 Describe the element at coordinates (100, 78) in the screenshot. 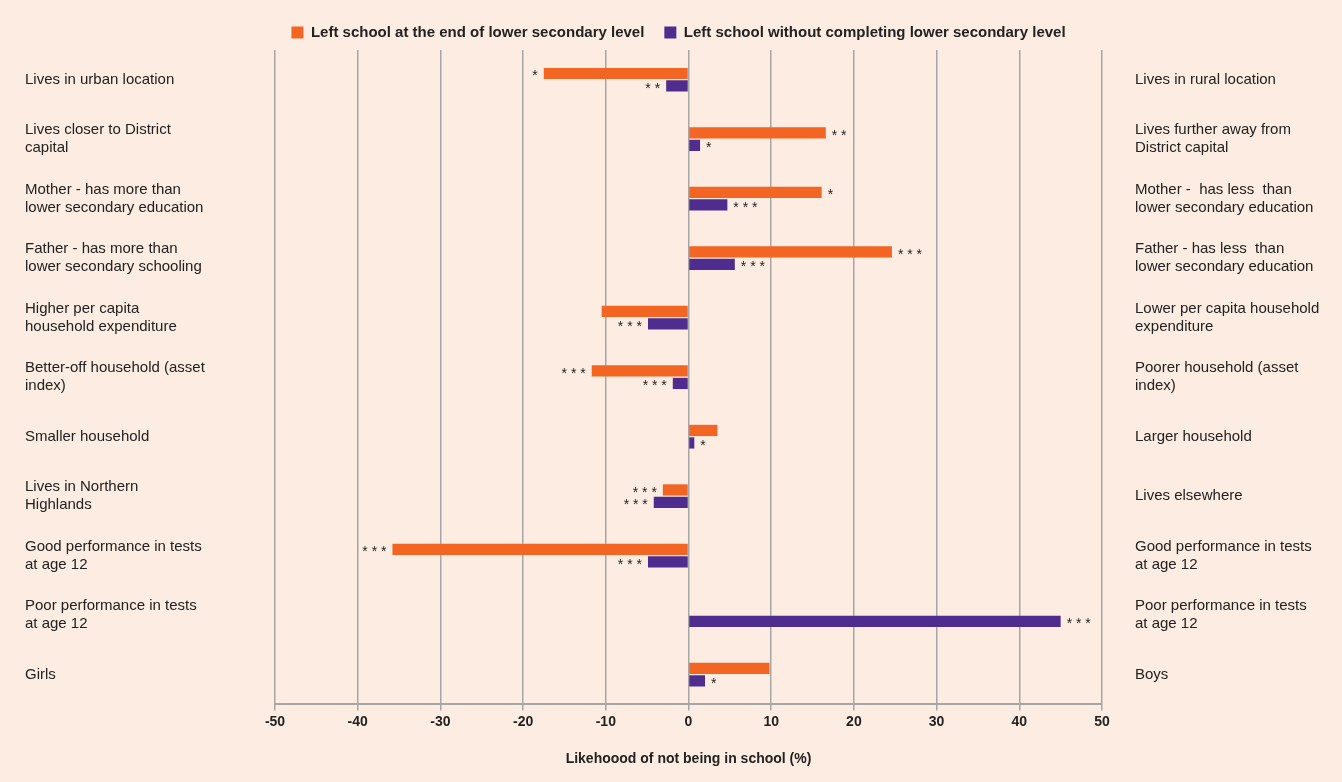

I see `y-tick-label: Lives in urban location` at that location.